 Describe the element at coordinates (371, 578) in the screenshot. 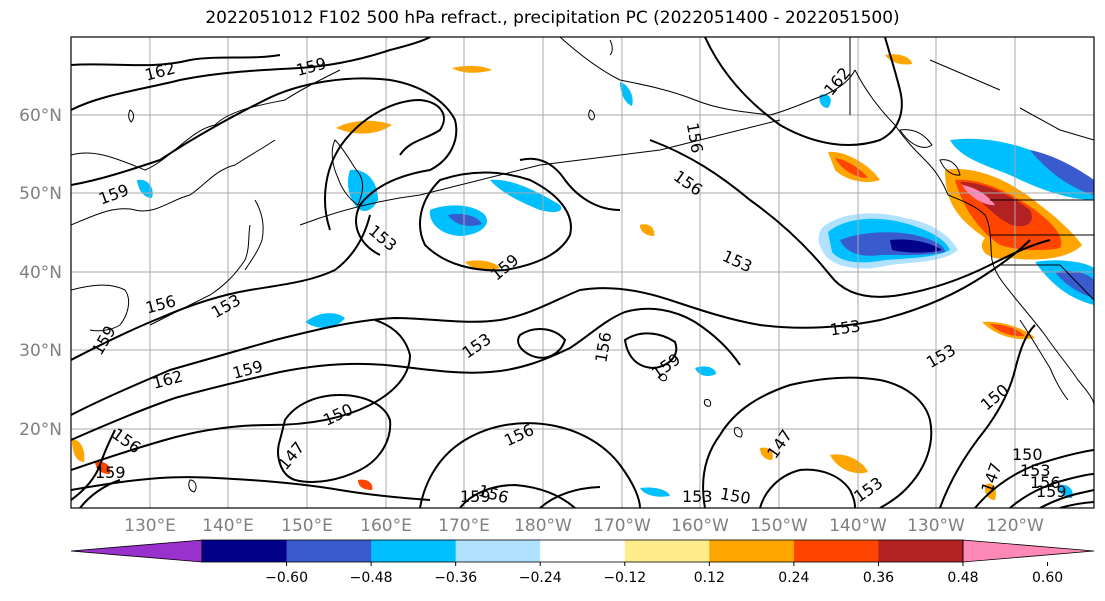

I see `colorbar-tick-label: −0.48` at that location.